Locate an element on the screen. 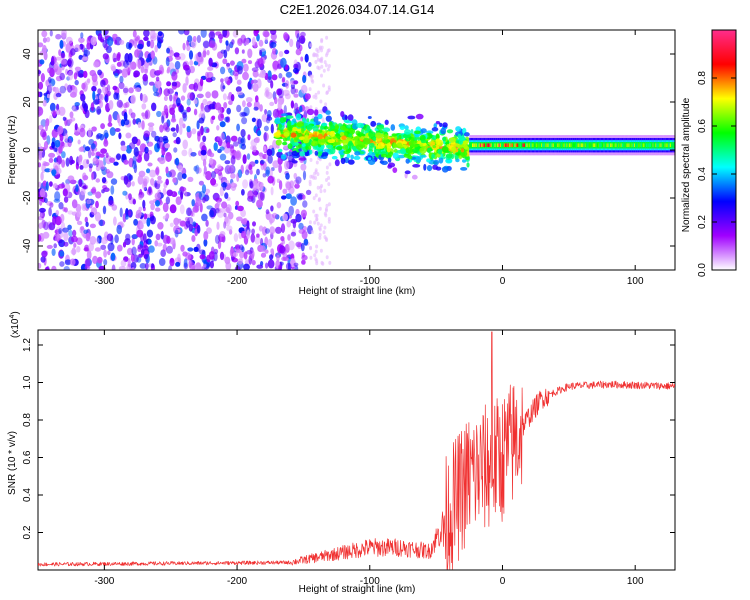  colorbar-tick-label: 0.8 is located at coordinates (702, 78).